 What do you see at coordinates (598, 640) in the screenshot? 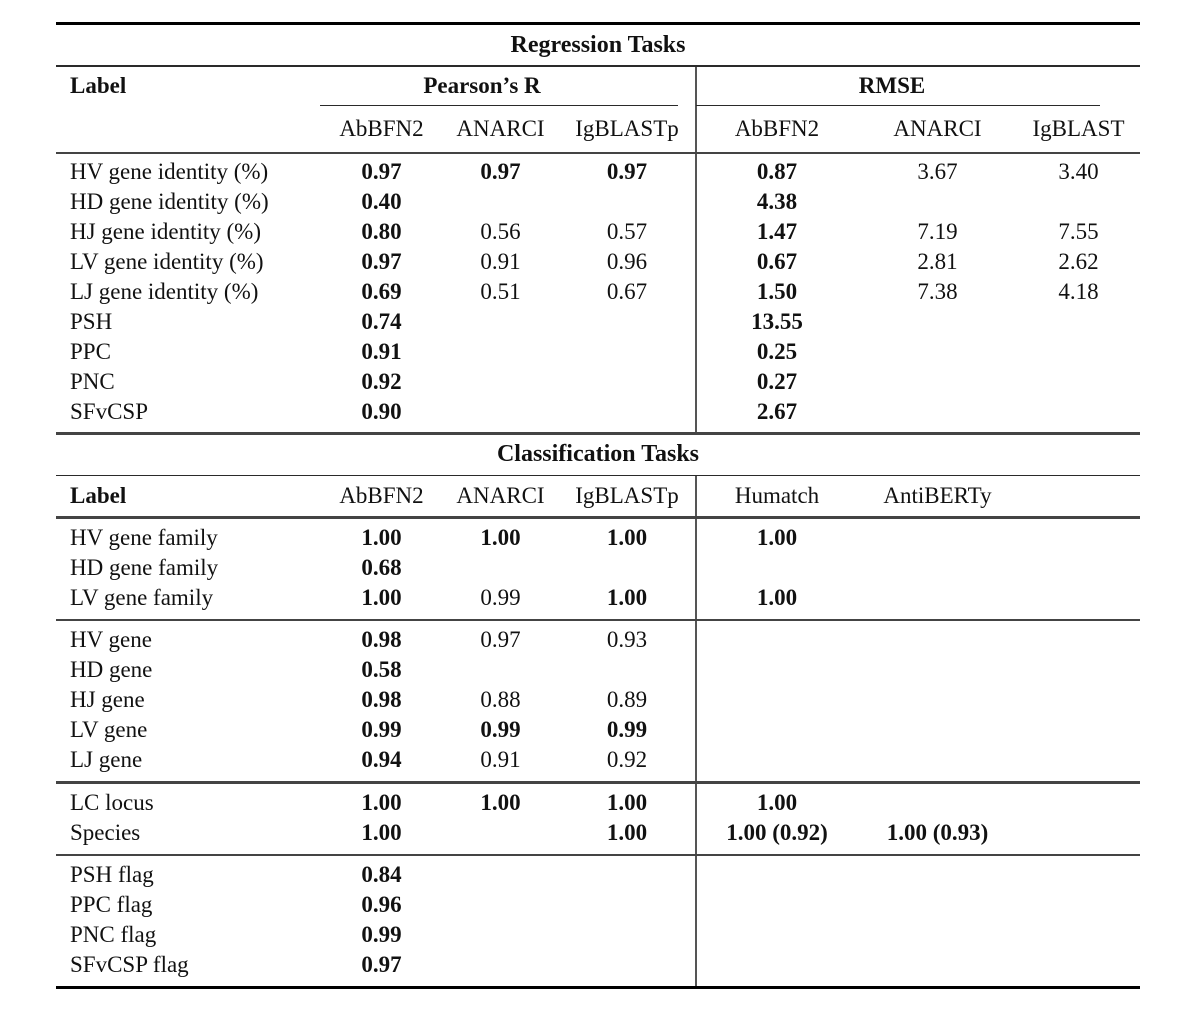
I see `table-row: HV gene 0.98 0.97 0.93` at bounding box center [598, 640].